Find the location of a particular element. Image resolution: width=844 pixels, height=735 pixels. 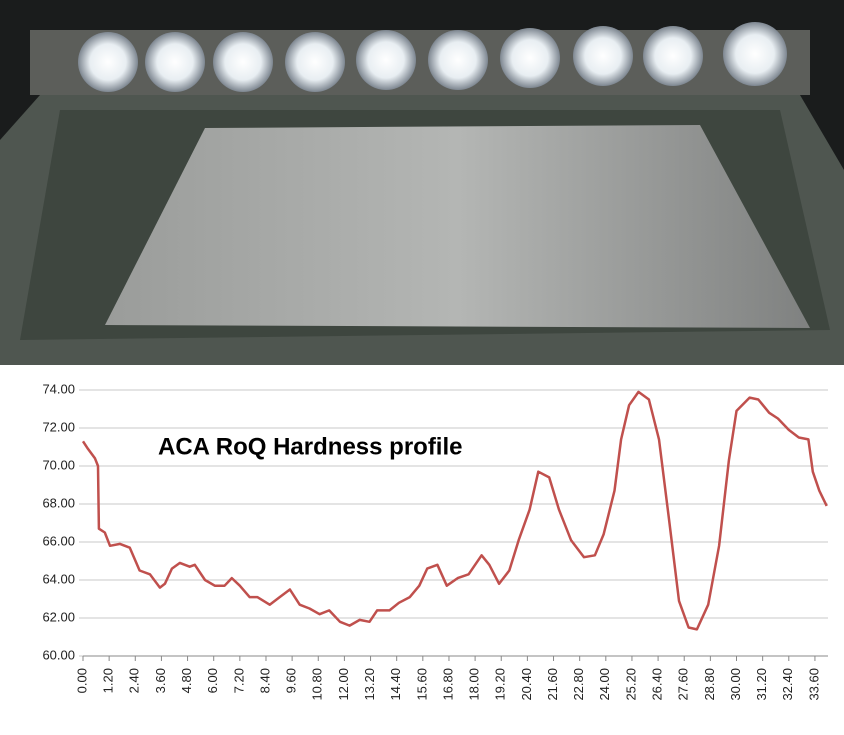

x-tick-label: 18.00 is located at coordinates (474, 684).